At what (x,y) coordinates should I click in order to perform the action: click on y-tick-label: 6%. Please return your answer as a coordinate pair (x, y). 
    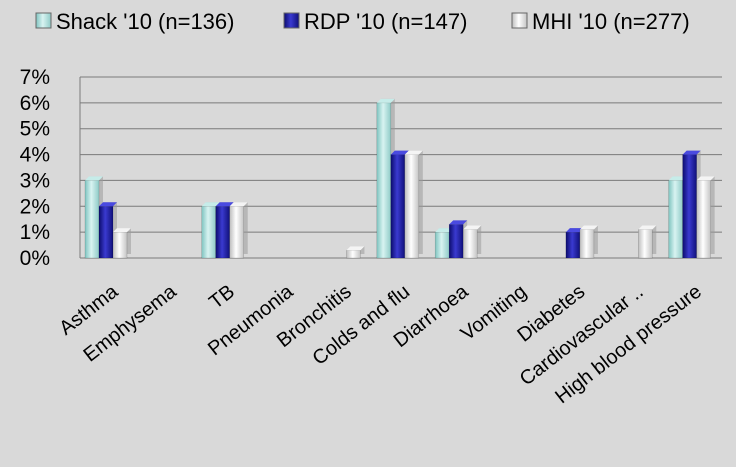
    Looking at the image, I should click on (35, 103).